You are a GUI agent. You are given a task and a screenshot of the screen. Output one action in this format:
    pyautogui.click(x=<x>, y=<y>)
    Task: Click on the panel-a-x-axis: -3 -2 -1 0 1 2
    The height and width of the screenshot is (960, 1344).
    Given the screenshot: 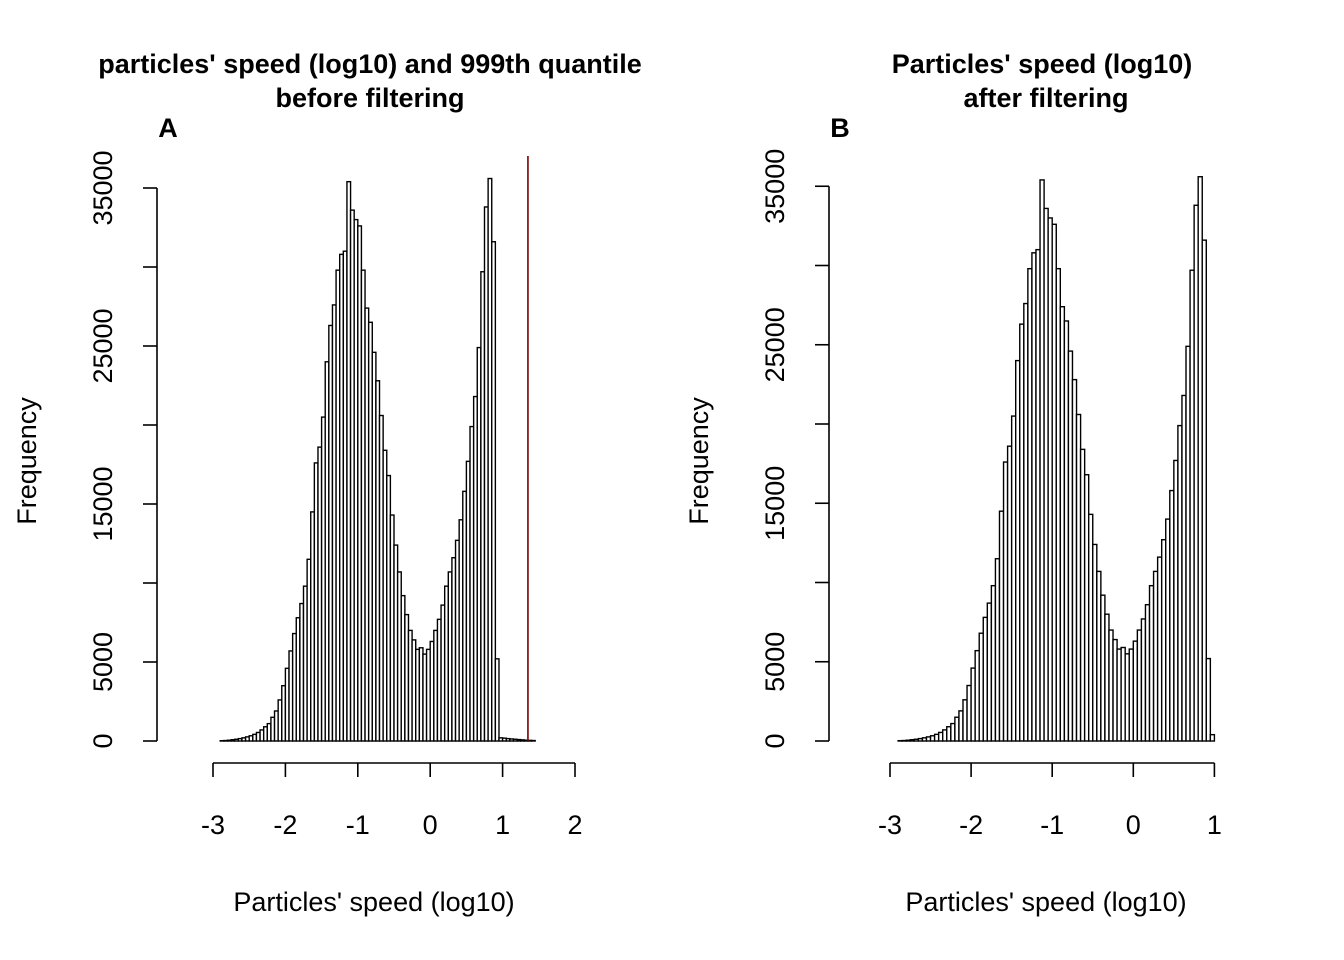 What is the action you would take?
    pyautogui.click(x=392, y=801)
    